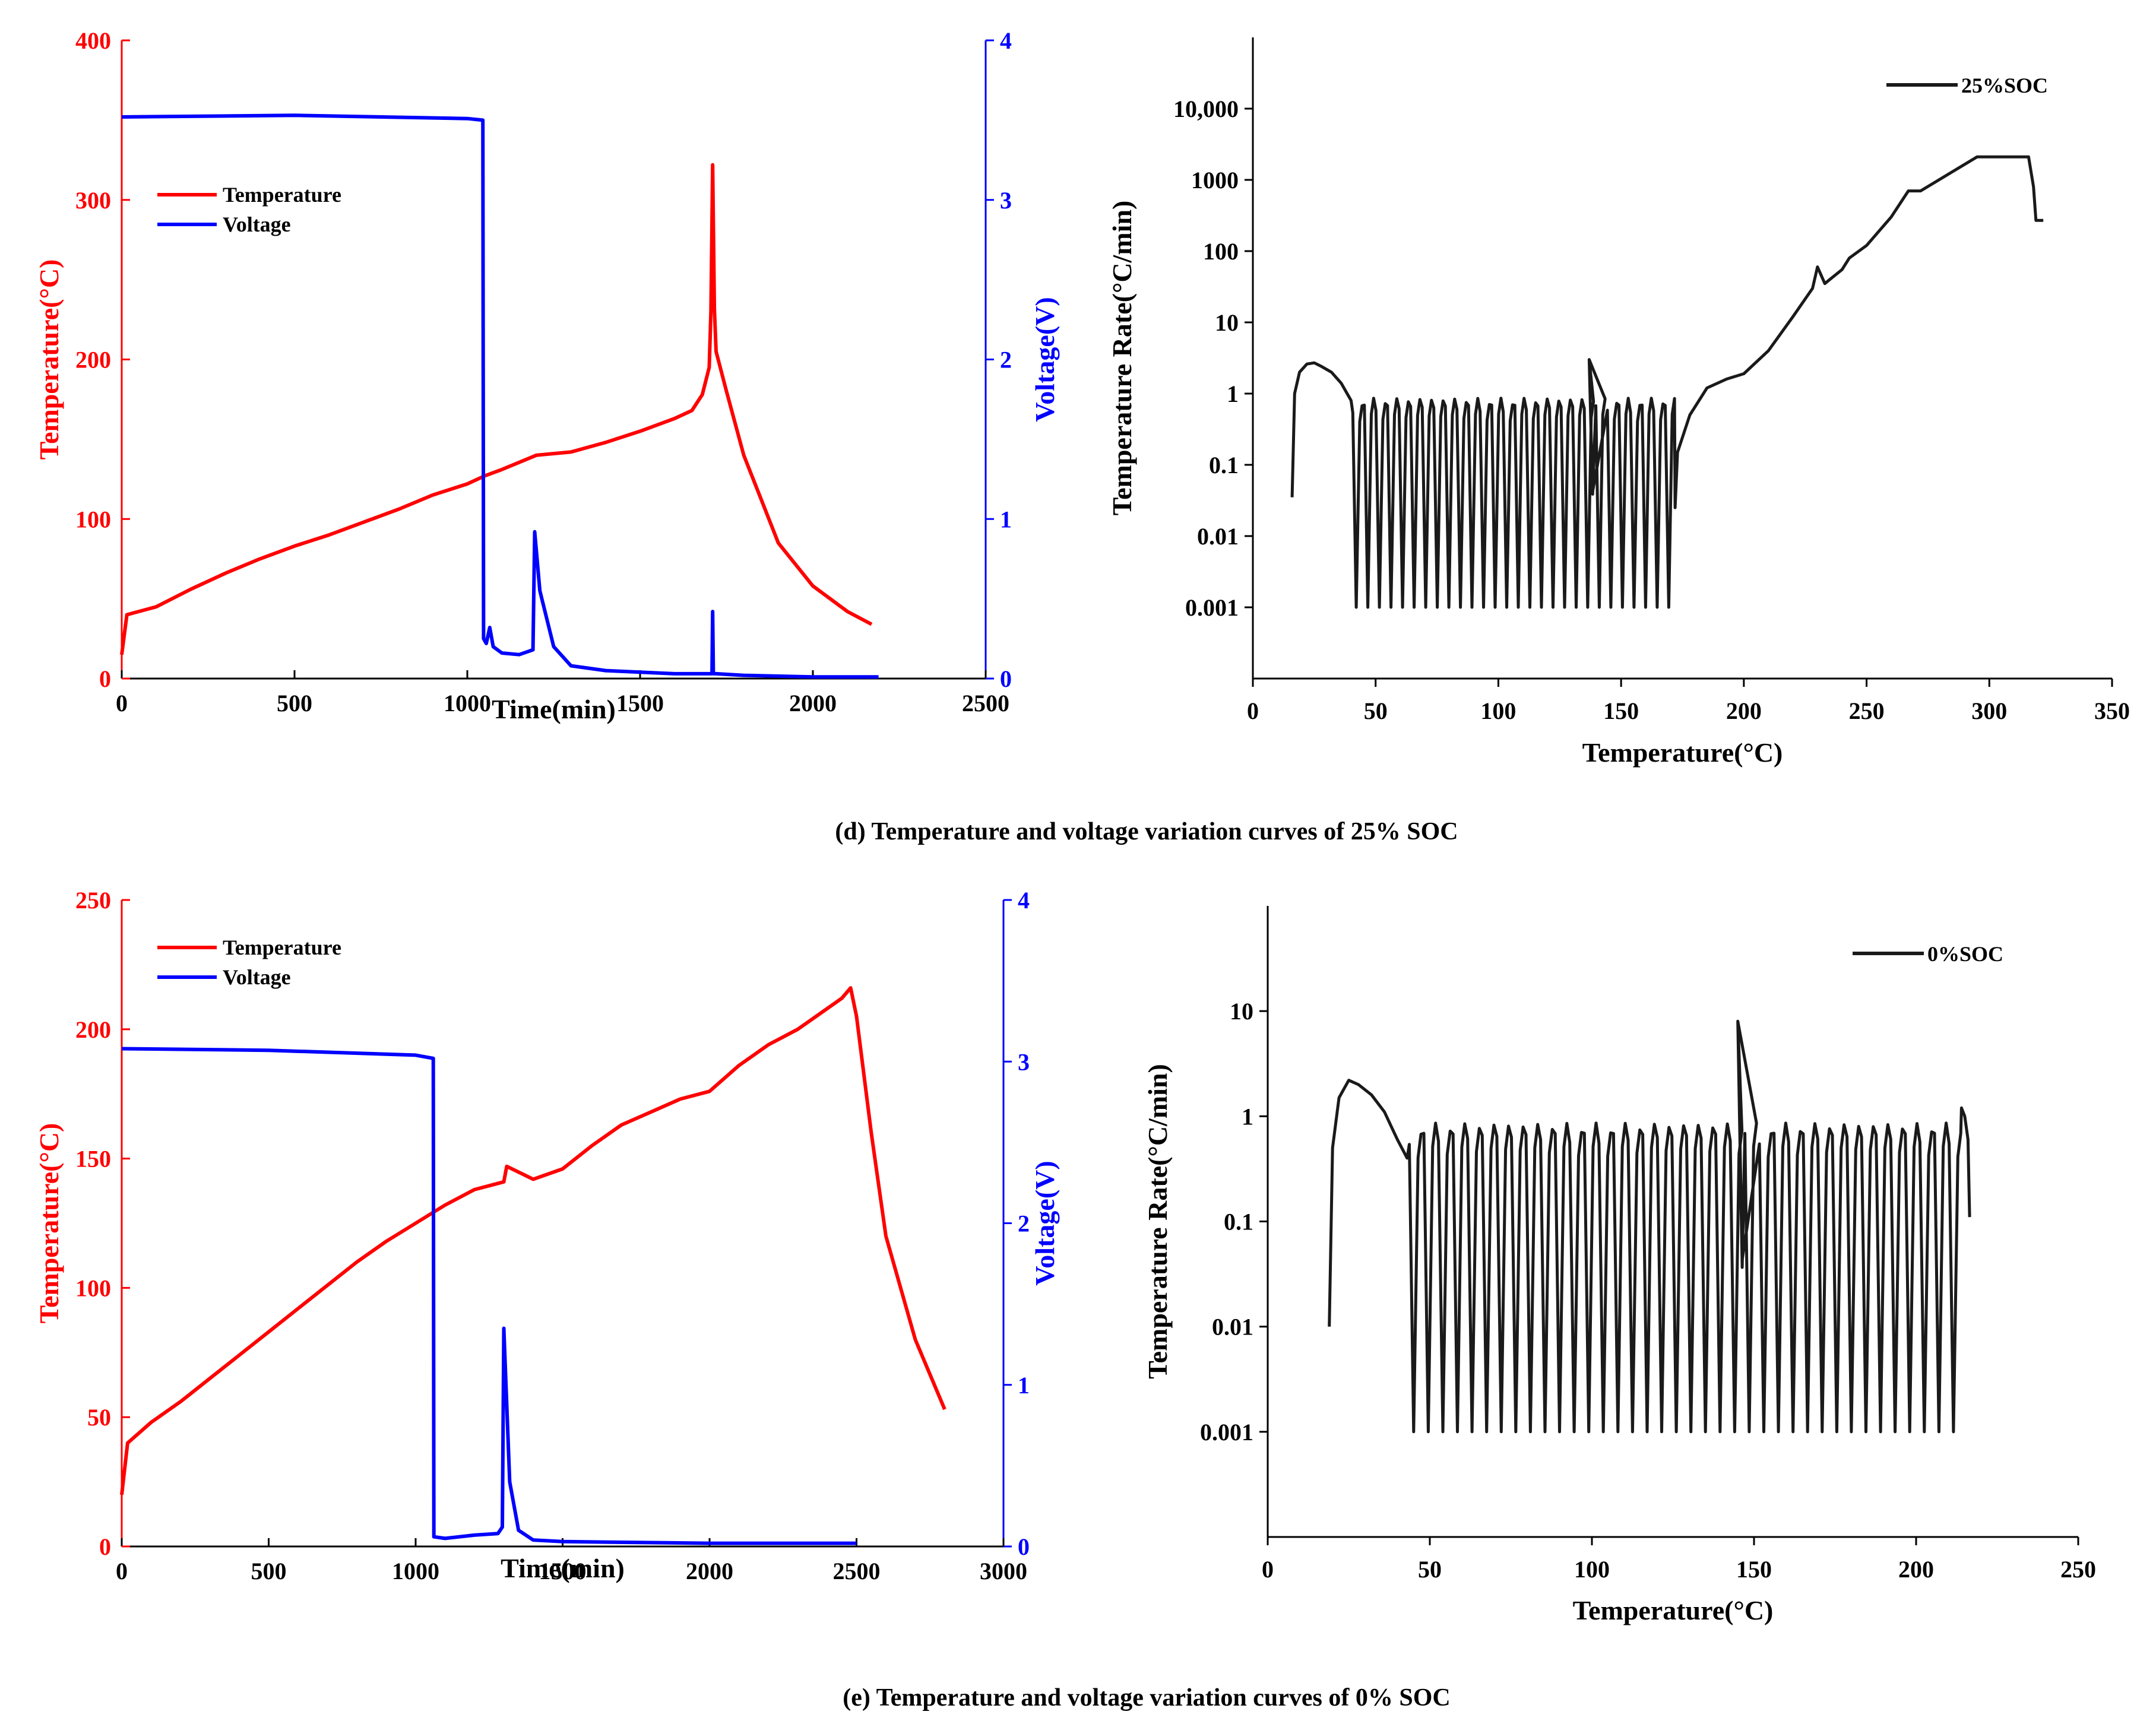 The image size is (2156, 1721). I want to click on legend-label: 0%SOC, so click(1965, 954).